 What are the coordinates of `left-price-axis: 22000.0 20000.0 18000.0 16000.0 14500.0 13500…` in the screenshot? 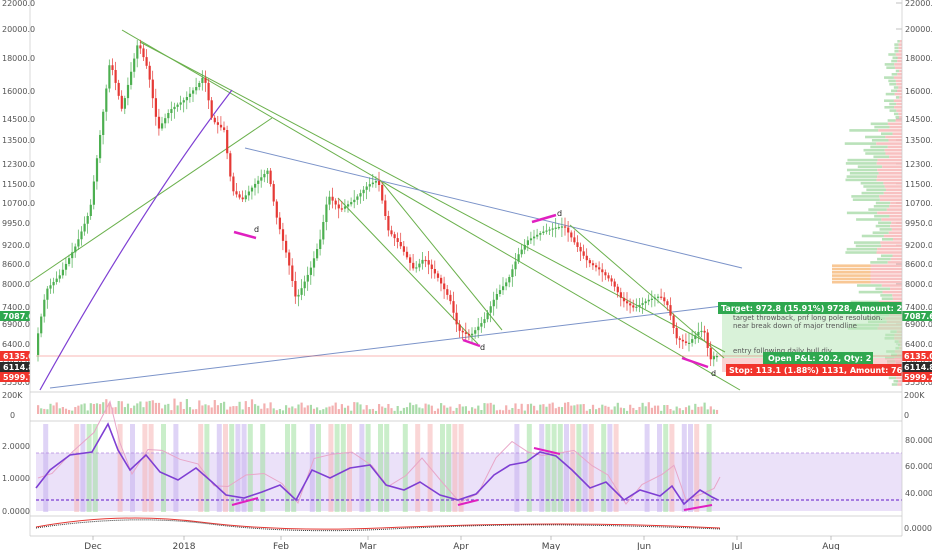 It's located at (18, 193).